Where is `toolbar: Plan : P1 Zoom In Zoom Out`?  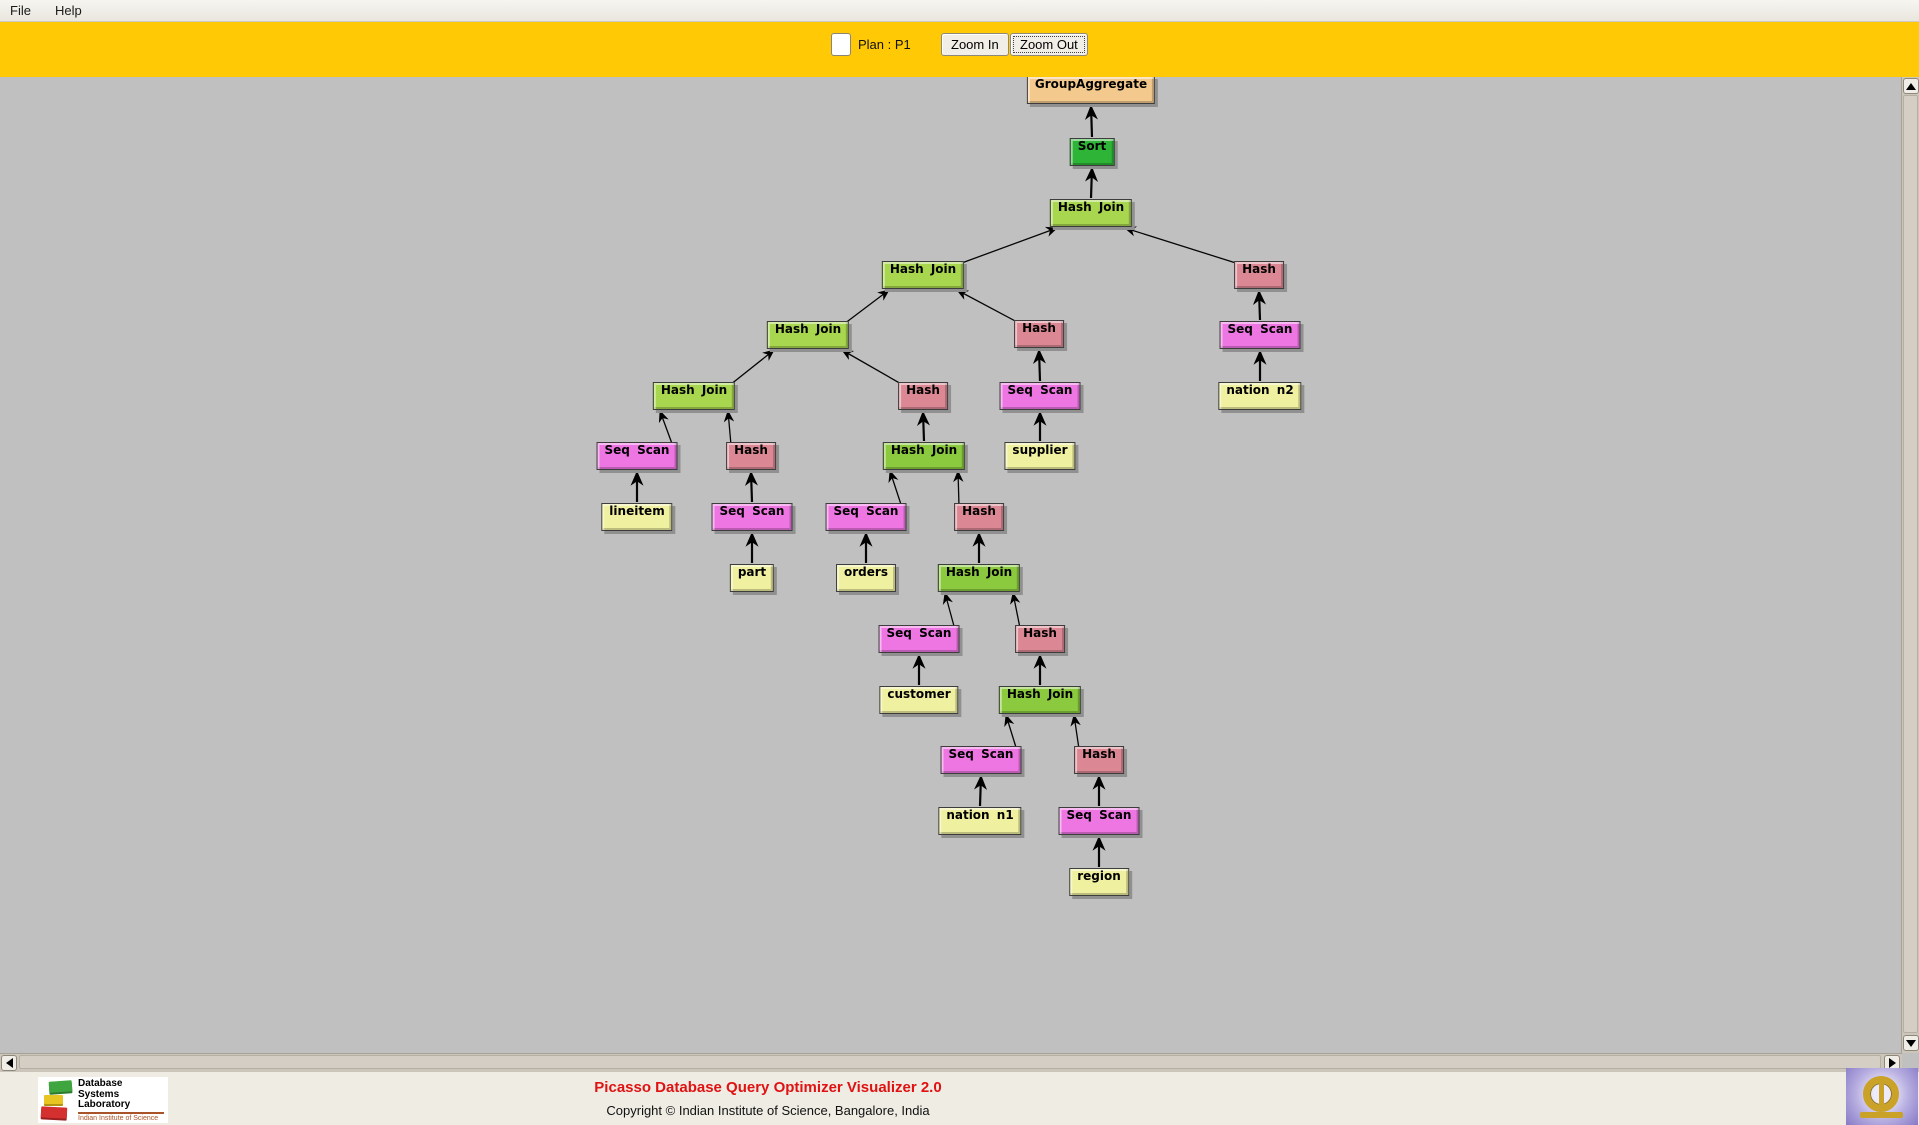 toolbar: Plan : P1 Zoom In Zoom Out is located at coordinates (959, 49).